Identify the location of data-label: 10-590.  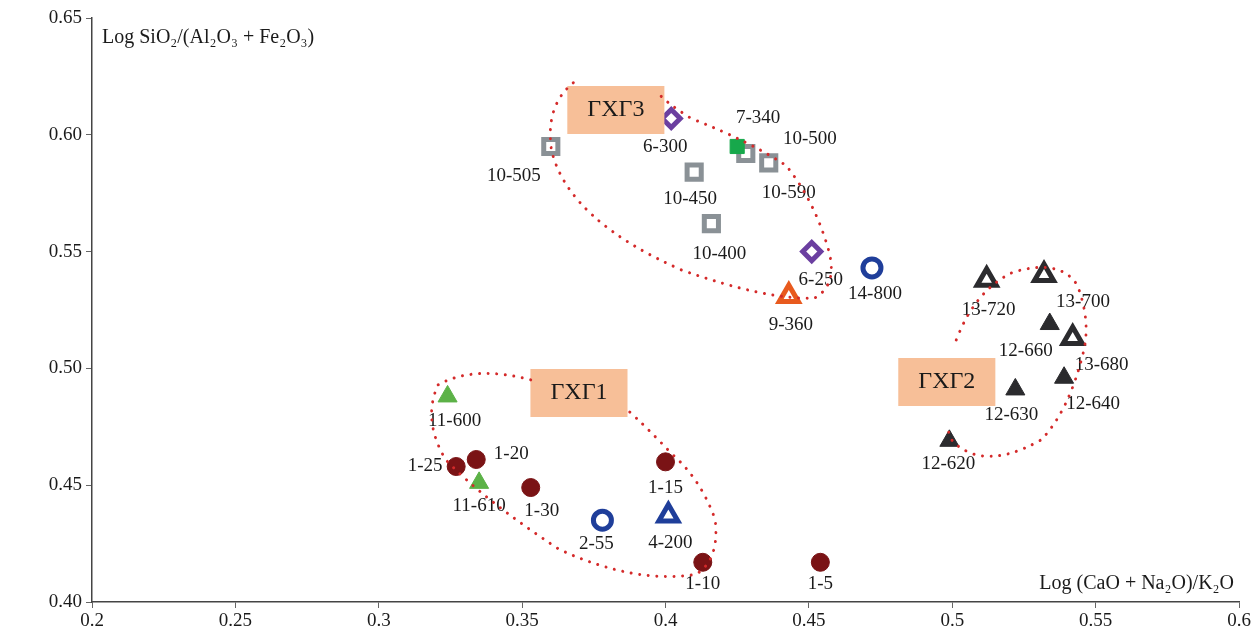
(788, 191).